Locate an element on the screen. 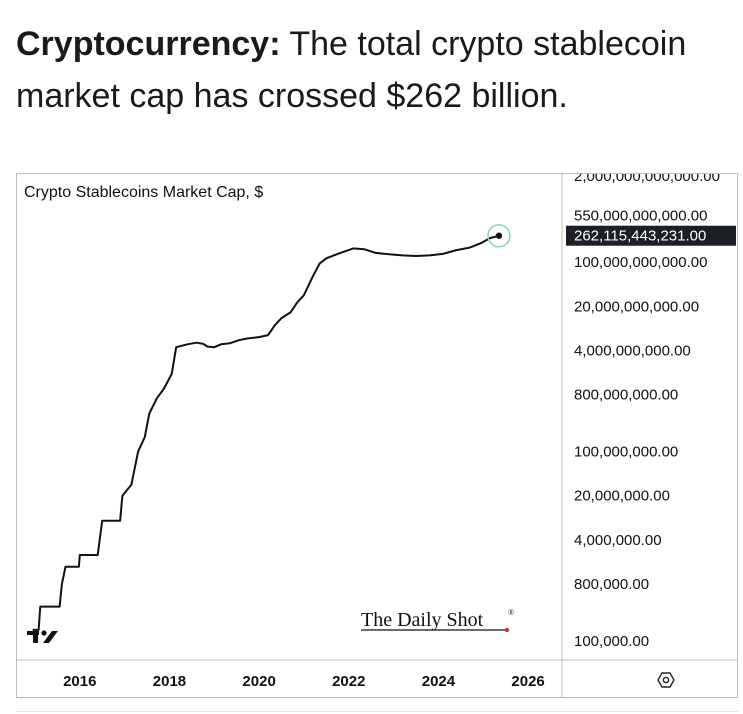 This screenshot has height=714, width=743. y-tick-label: 4,000,000,000.00 is located at coordinates (632, 350).